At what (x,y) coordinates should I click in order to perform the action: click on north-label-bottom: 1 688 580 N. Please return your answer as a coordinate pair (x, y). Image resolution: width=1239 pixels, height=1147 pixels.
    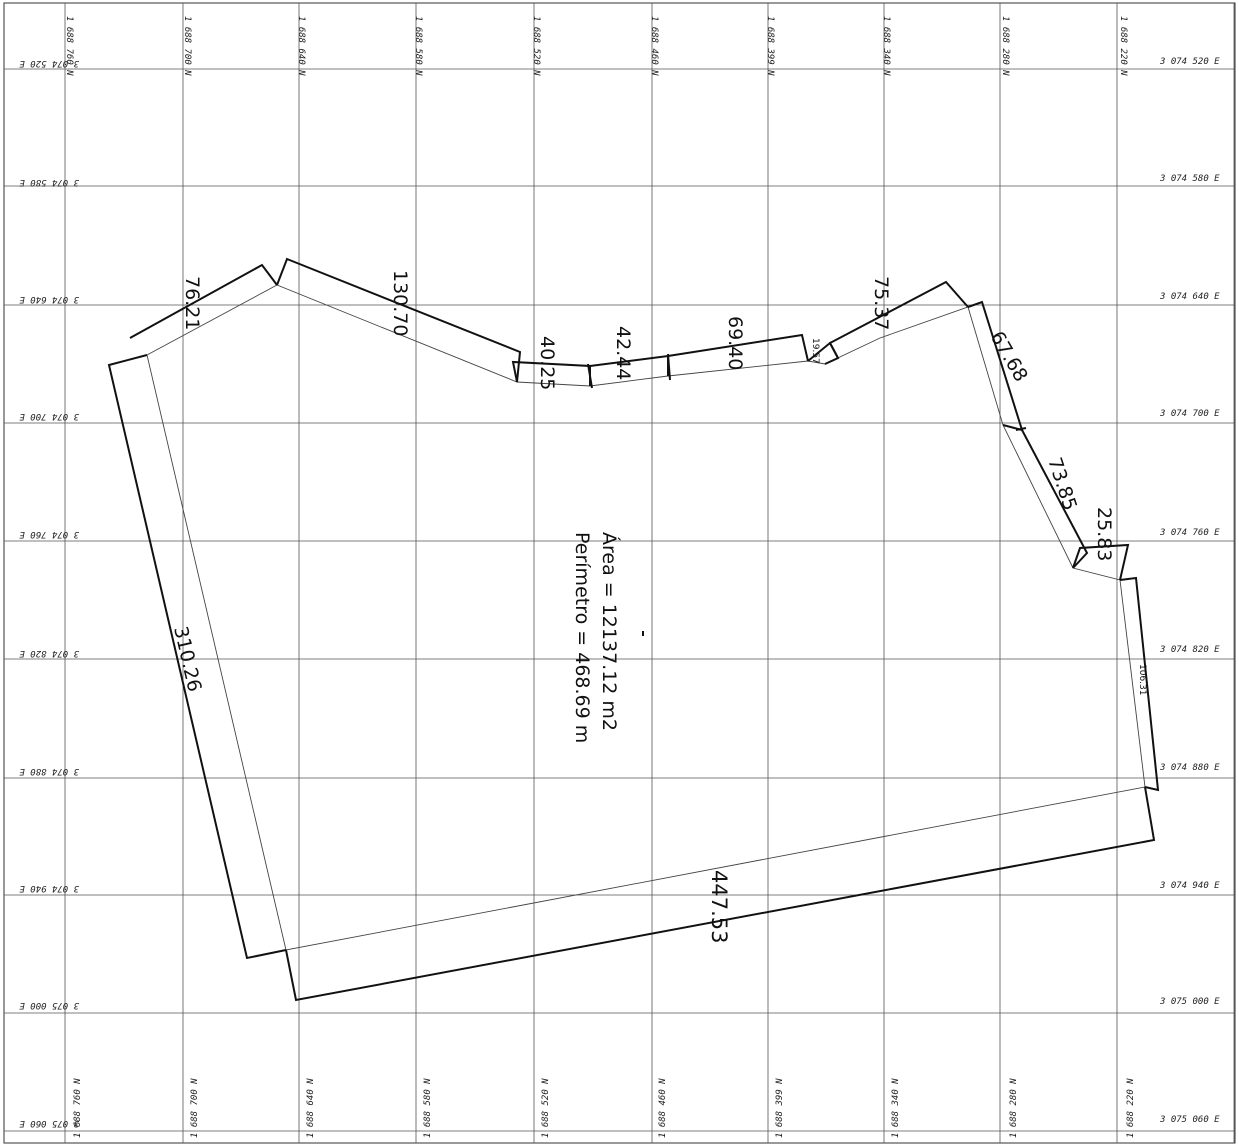
    Looking at the image, I should click on (428, 1108).